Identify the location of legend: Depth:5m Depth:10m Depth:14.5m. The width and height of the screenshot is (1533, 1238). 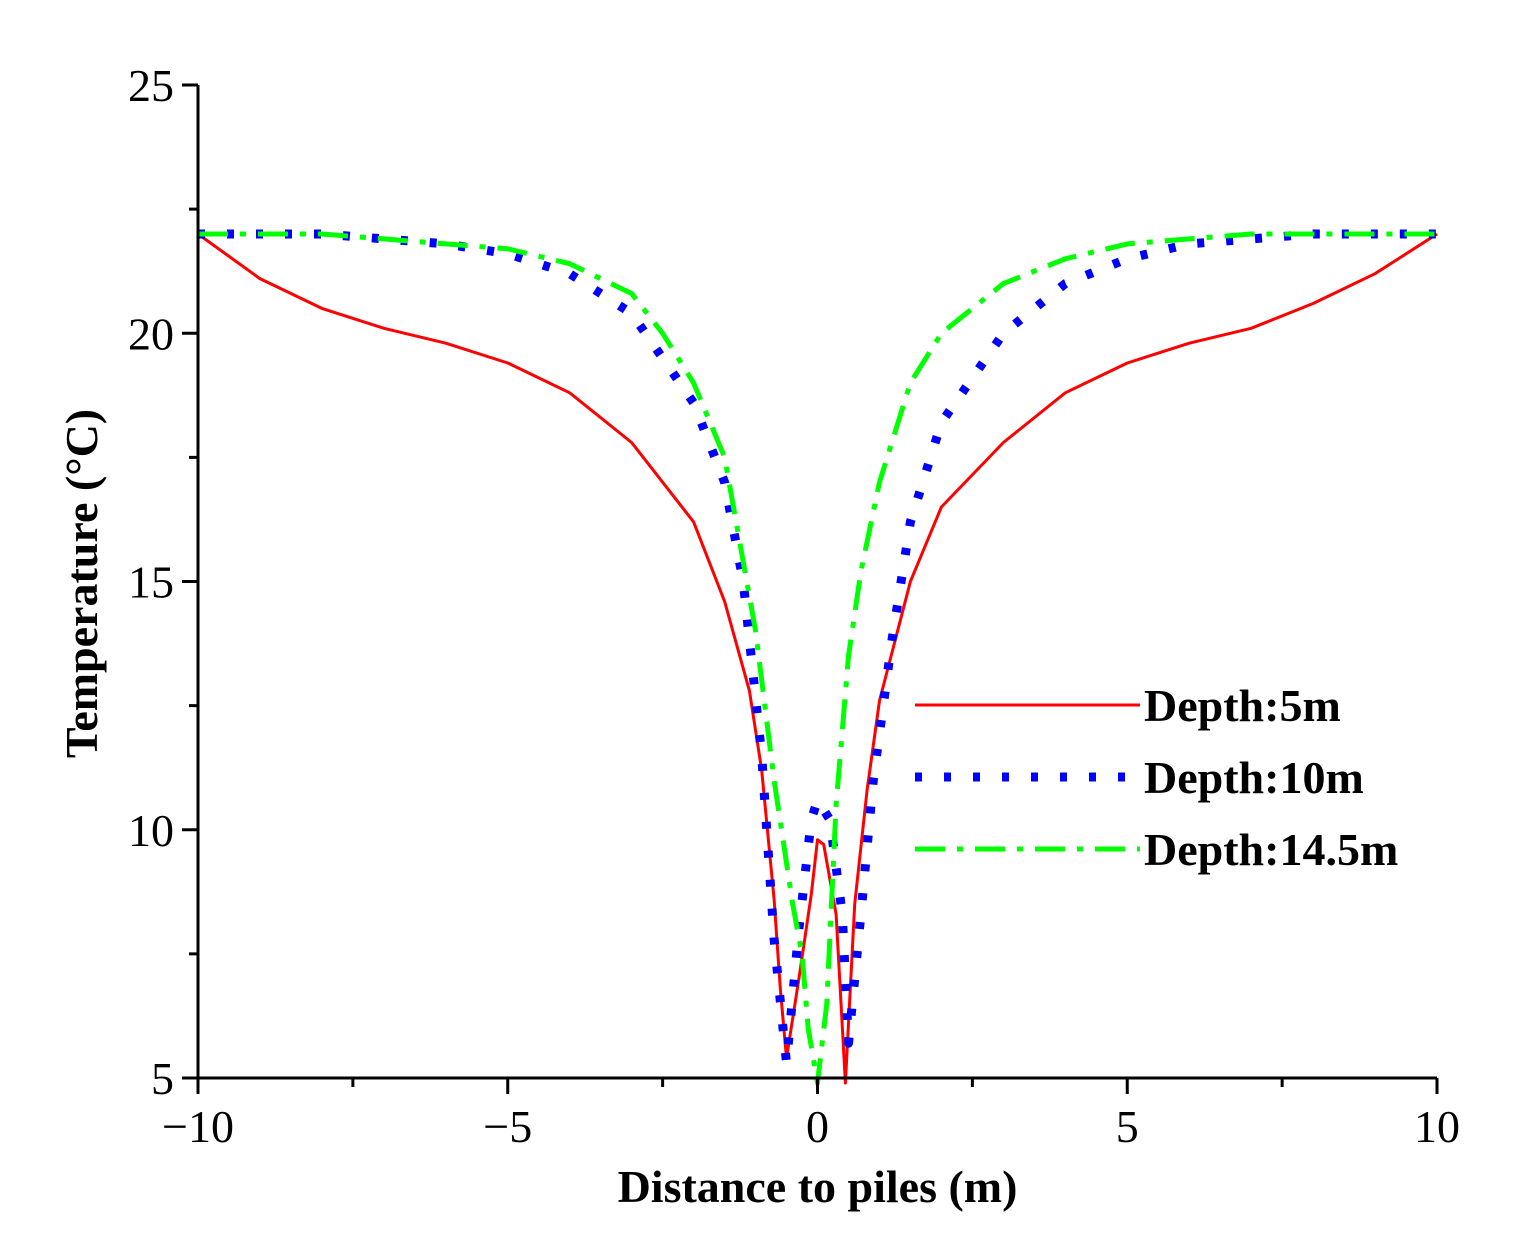
(1156, 777).